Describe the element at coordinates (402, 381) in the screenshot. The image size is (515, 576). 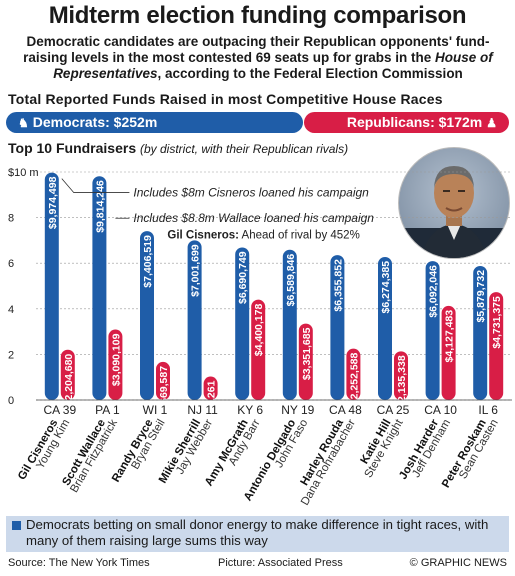
I see `rep-value-label: $2,135,338` at that location.